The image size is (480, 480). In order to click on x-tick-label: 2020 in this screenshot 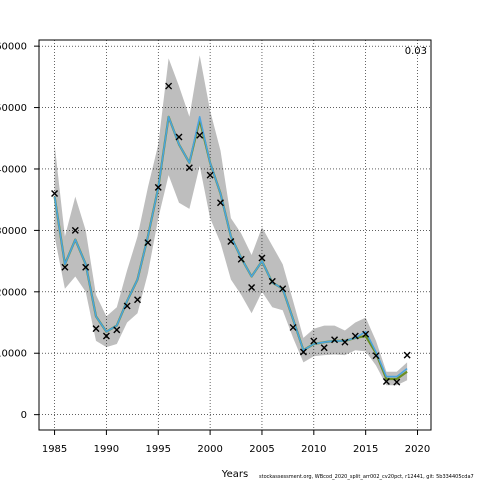, I will do `click(417, 449)`.